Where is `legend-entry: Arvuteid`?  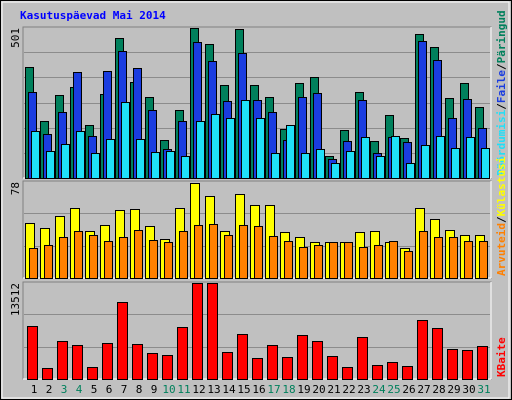
legend-entry: Arvuteid is located at coordinates (501, 249).